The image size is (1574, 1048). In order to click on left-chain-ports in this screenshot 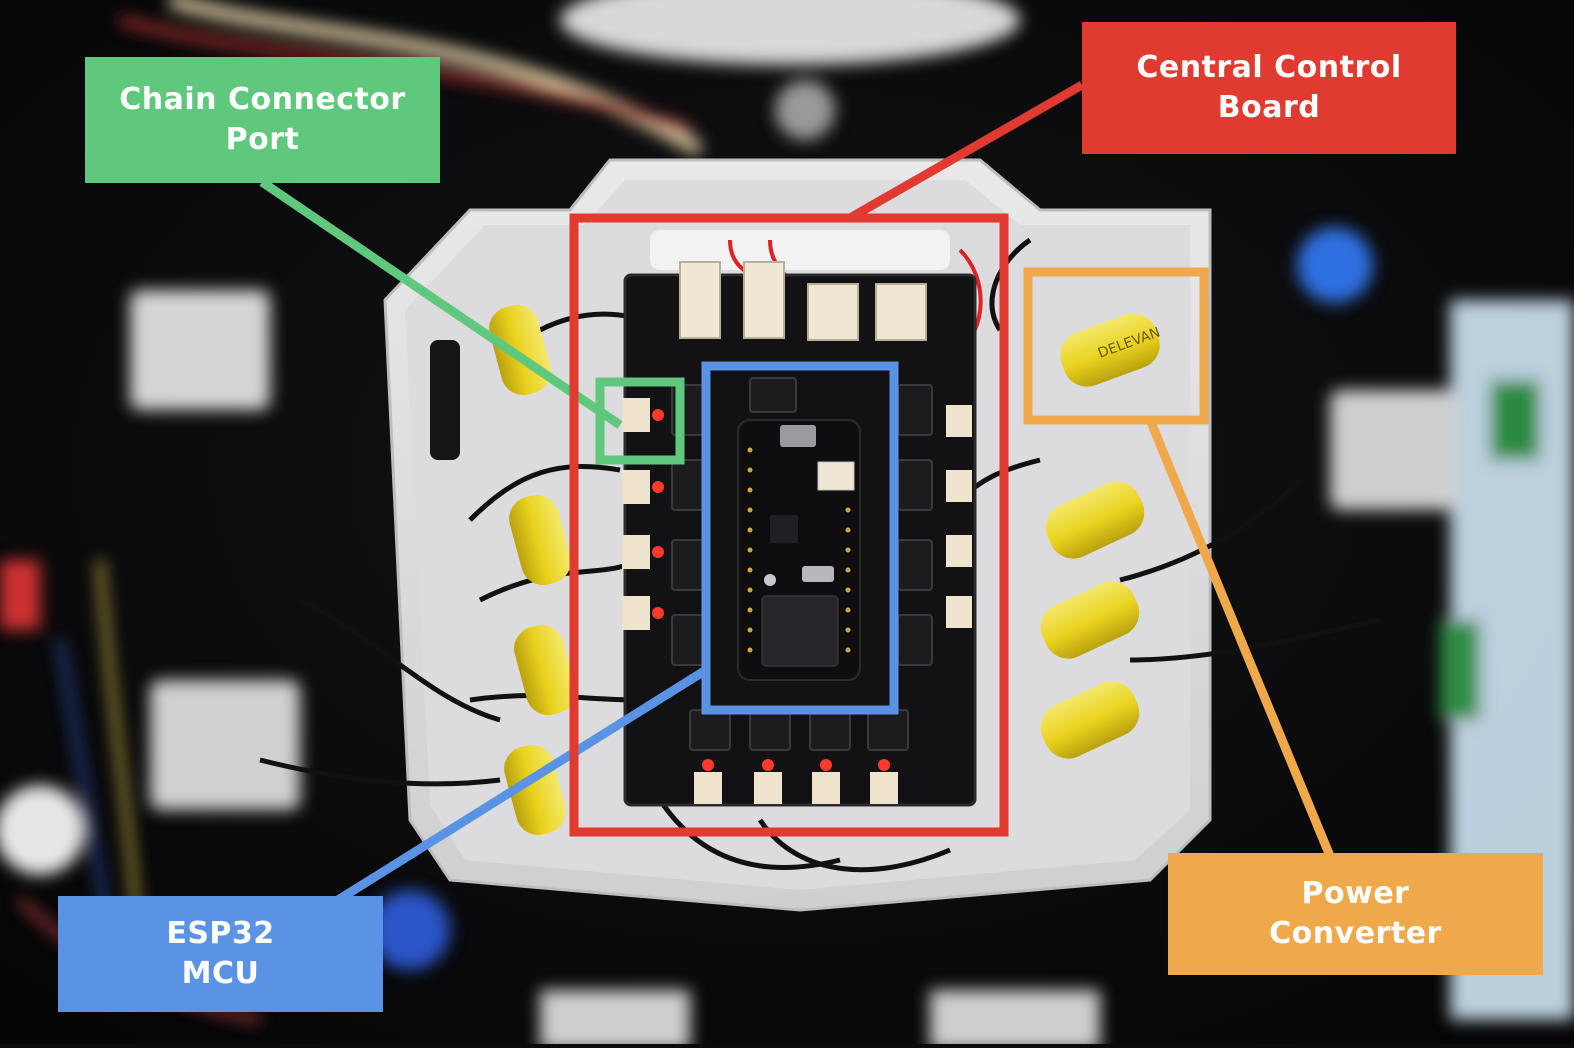, I will do `click(643, 514)`.